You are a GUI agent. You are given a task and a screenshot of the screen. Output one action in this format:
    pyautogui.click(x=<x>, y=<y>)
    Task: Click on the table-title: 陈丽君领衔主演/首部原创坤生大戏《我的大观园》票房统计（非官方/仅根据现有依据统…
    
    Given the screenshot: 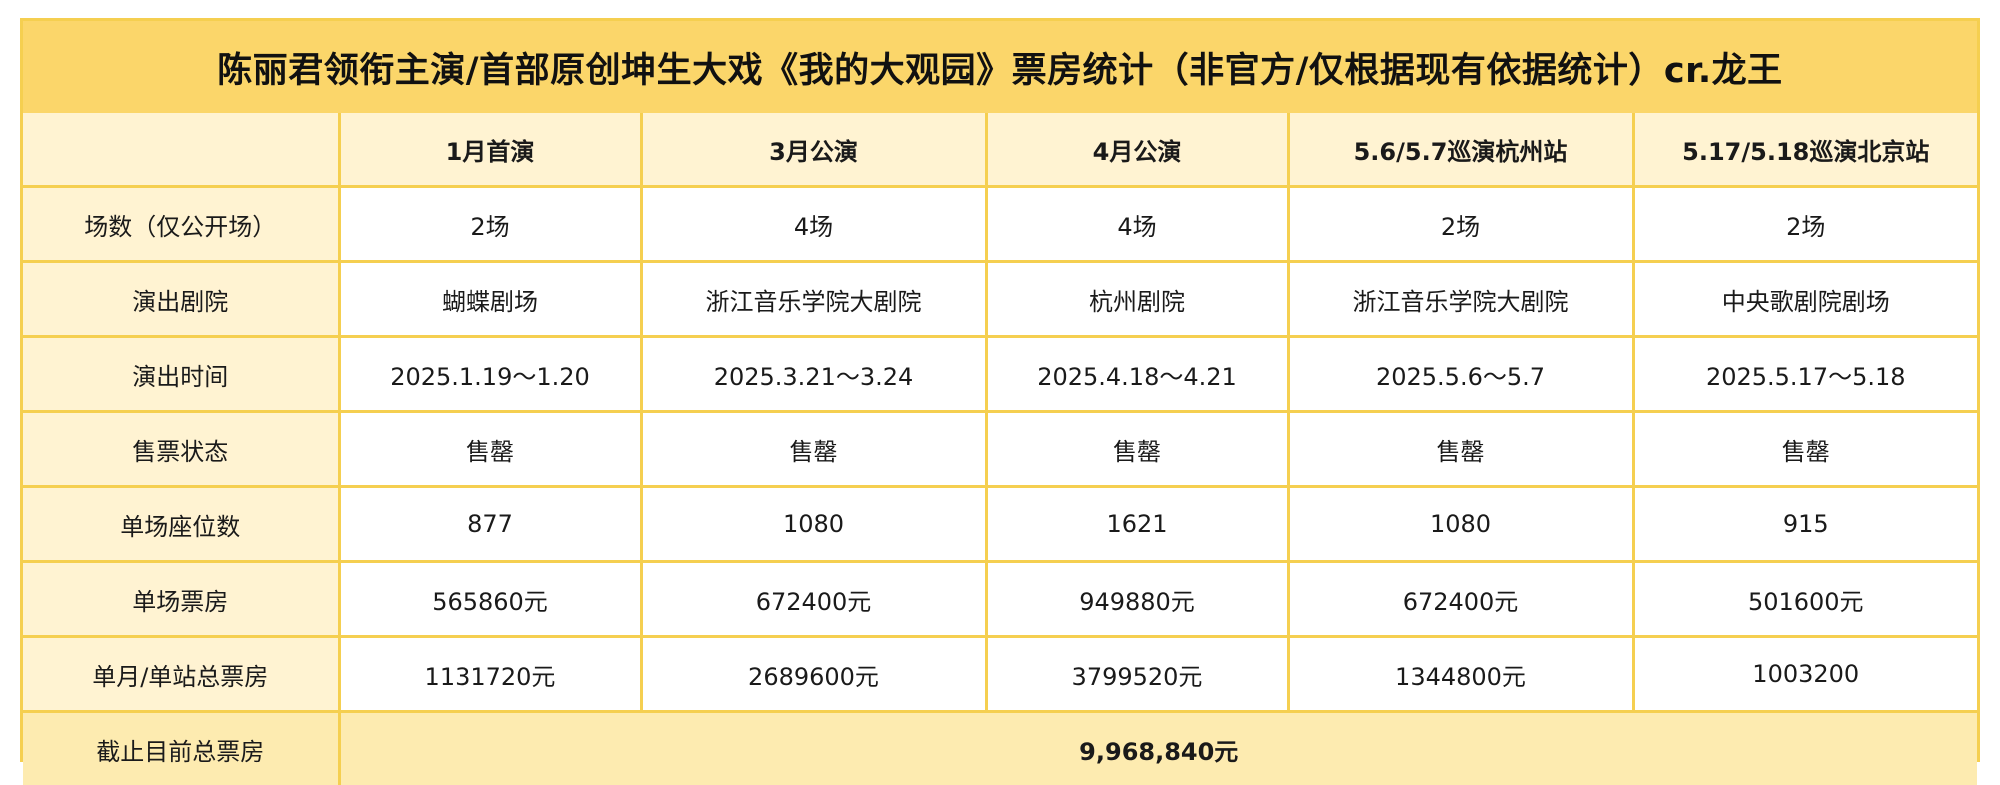 What is the action you would take?
    pyautogui.click(x=1000, y=67)
    